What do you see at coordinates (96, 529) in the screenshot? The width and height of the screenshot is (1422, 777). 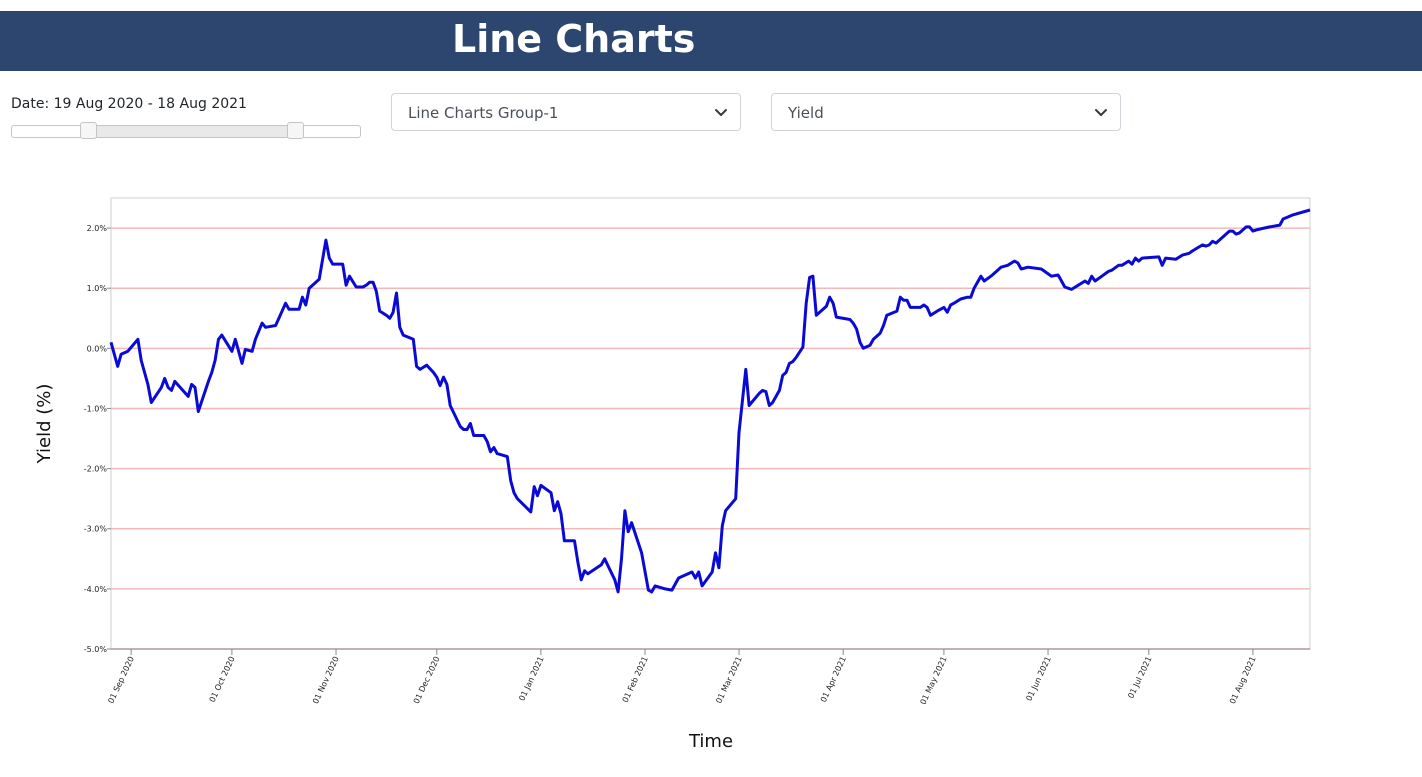 I see `y-tick-label: -3.0%` at bounding box center [96, 529].